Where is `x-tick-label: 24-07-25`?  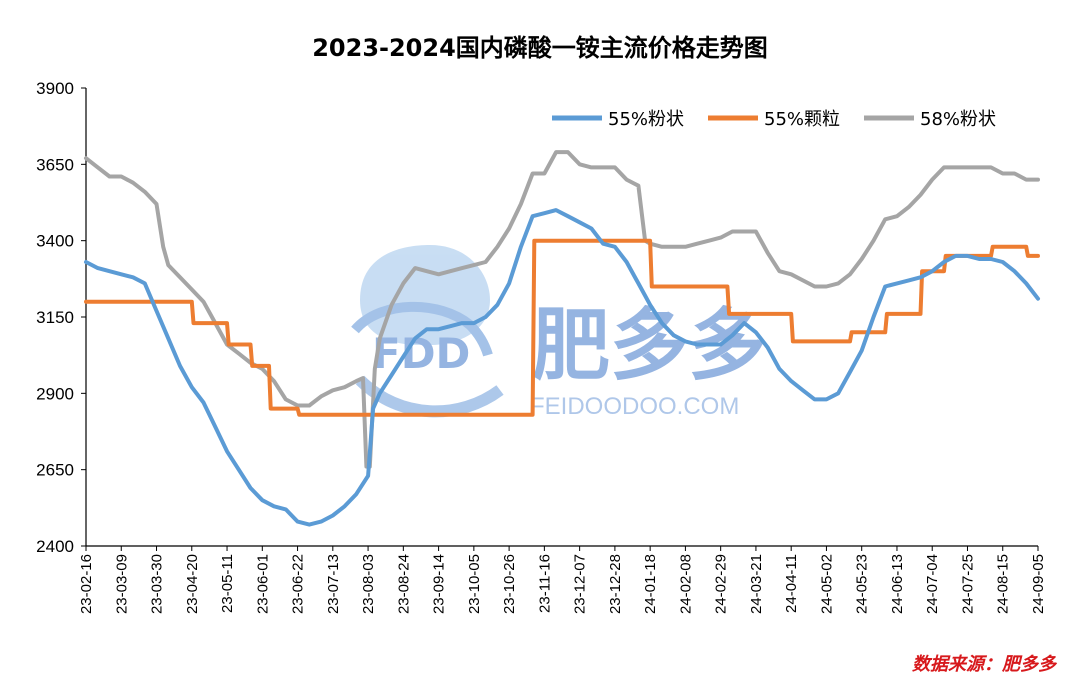
x-tick-label: 24-07-25 is located at coordinates (967, 584).